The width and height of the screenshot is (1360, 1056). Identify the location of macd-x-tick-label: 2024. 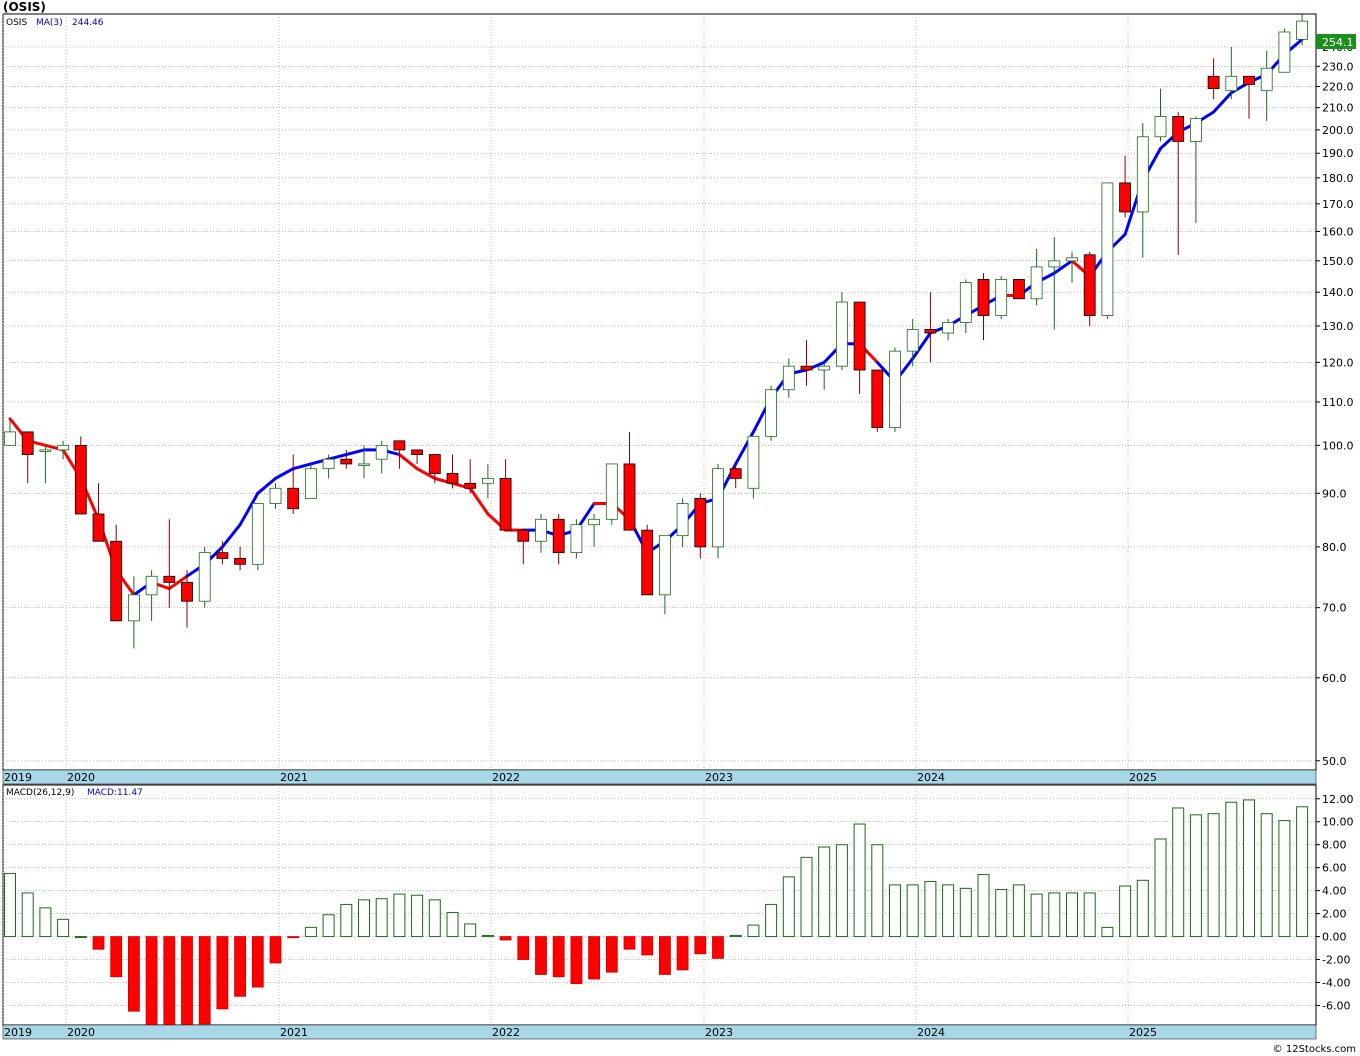
(931, 1032).